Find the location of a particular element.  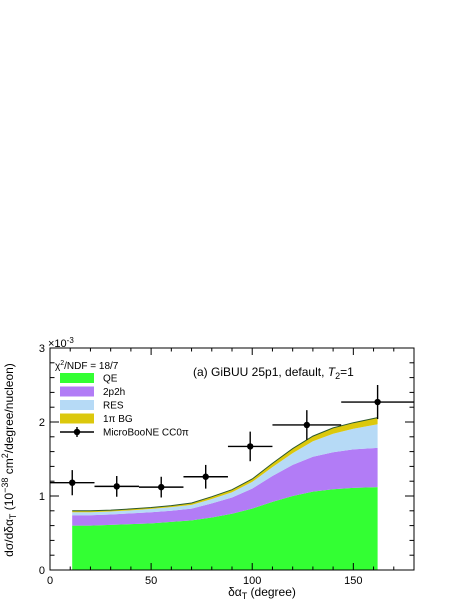

legend-label: 1π BG is located at coordinates (118, 419).